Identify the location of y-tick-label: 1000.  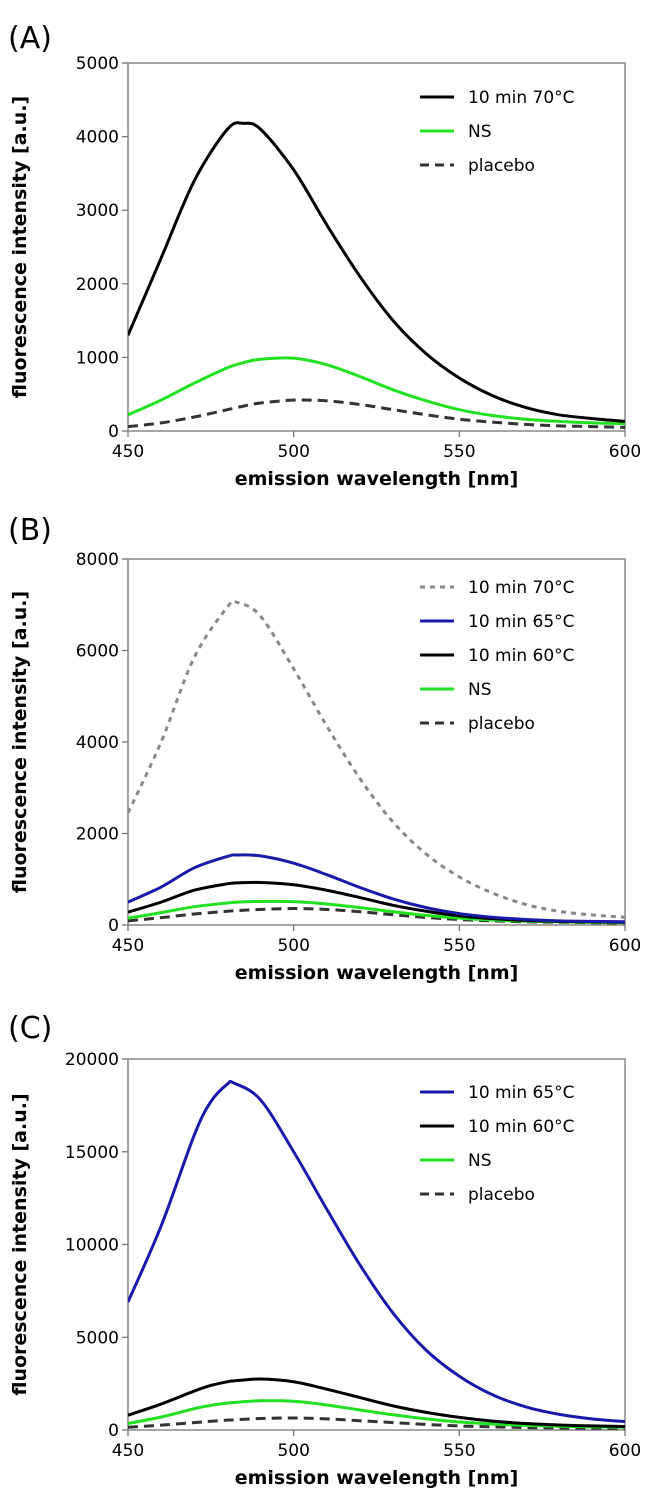
(97, 358).